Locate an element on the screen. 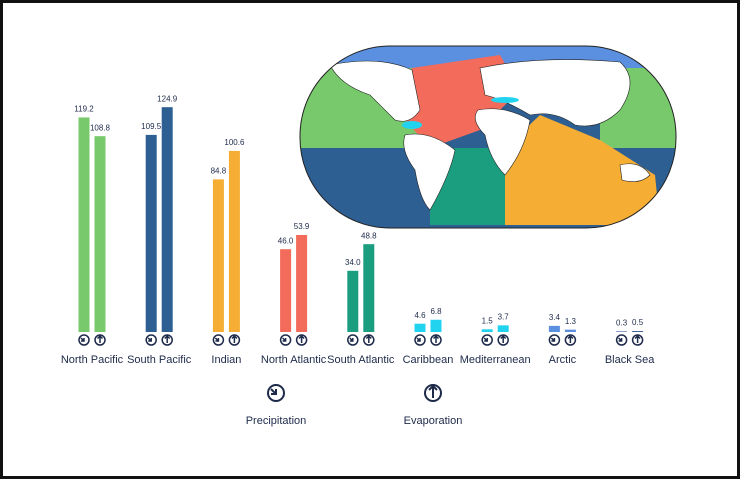 The width and height of the screenshot is (740, 479). value-label: 48.8 is located at coordinates (369, 235).